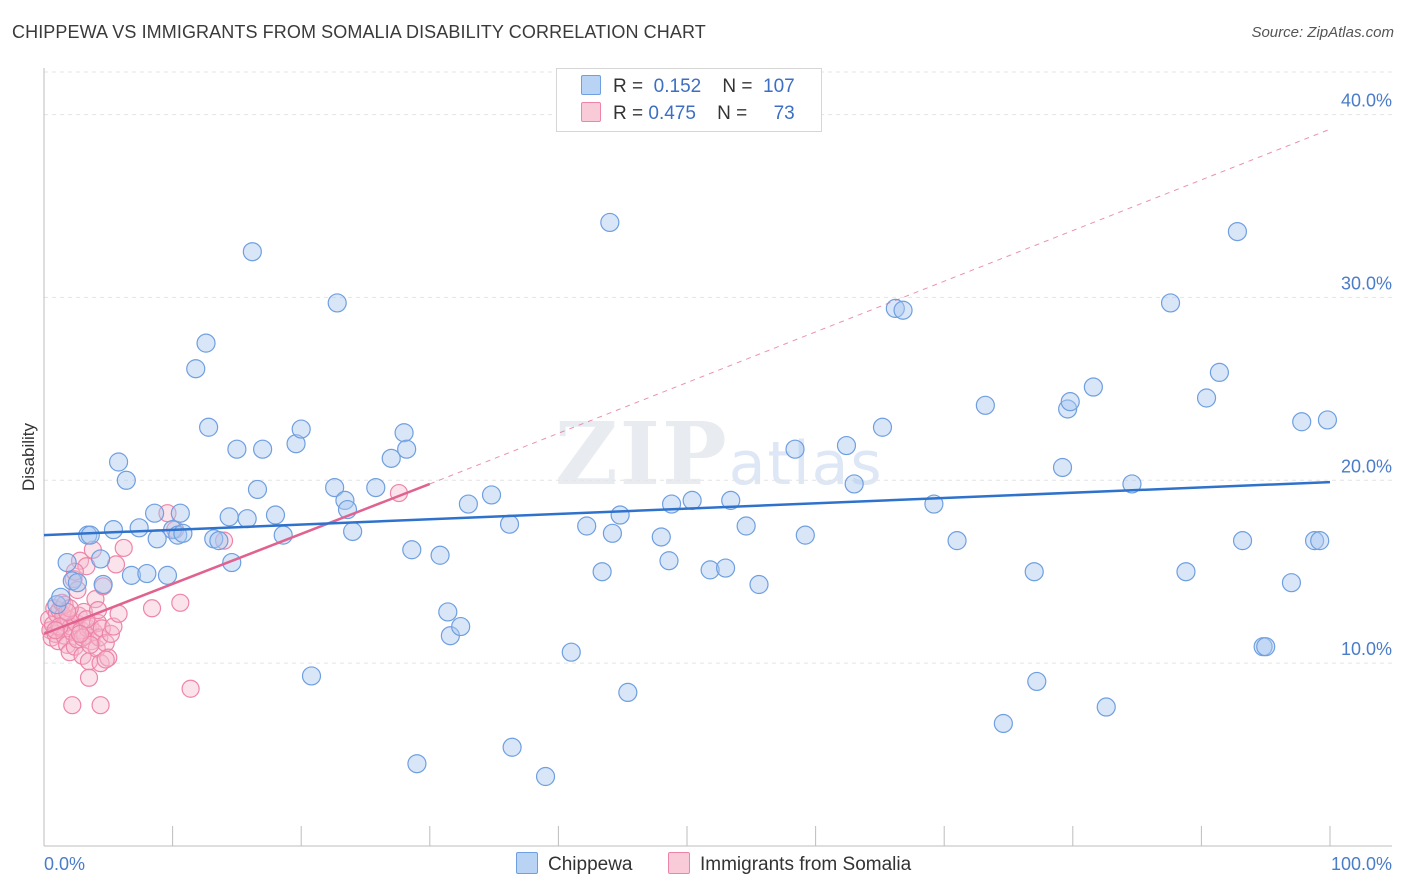 The height and width of the screenshot is (892, 1406). What do you see at coordinates (574, 864) in the screenshot?
I see `bottom-legend-chippewa: Chippewa` at bounding box center [574, 864].